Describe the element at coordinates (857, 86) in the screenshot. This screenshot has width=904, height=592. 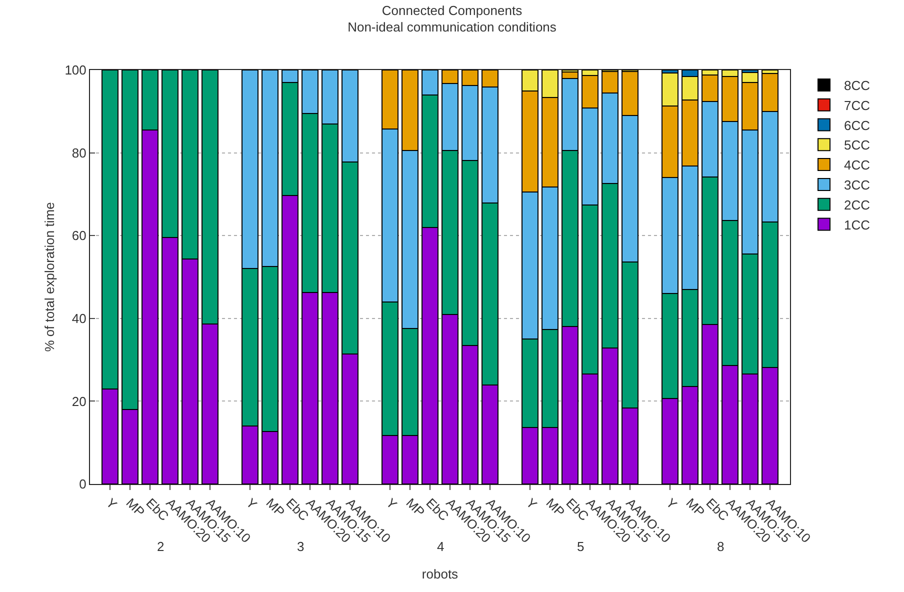
I see `legend-label: 8CC` at that location.